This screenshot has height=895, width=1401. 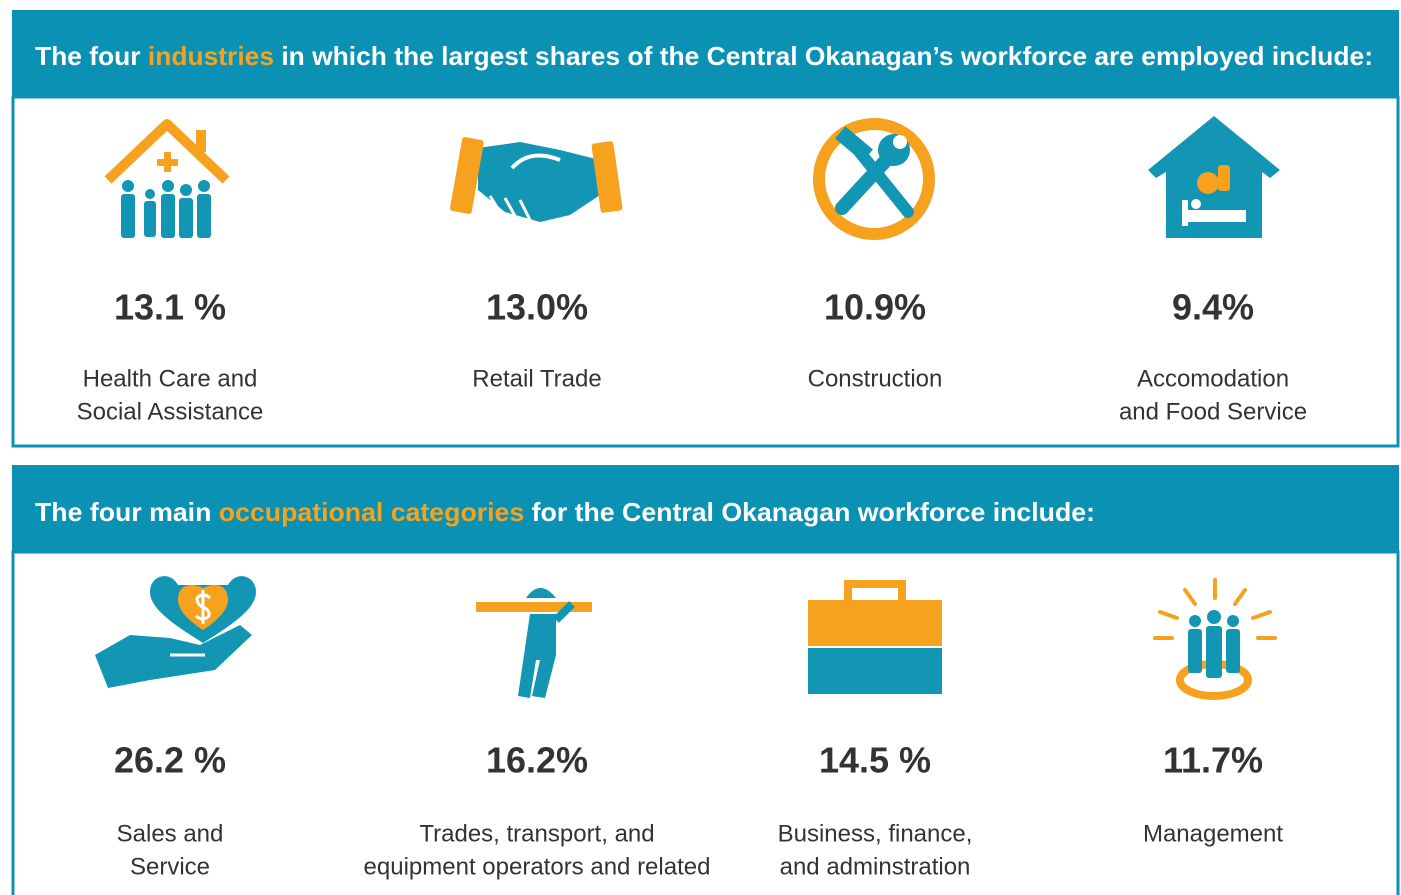 I want to click on category-label: Business, finance,, so click(x=875, y=833).